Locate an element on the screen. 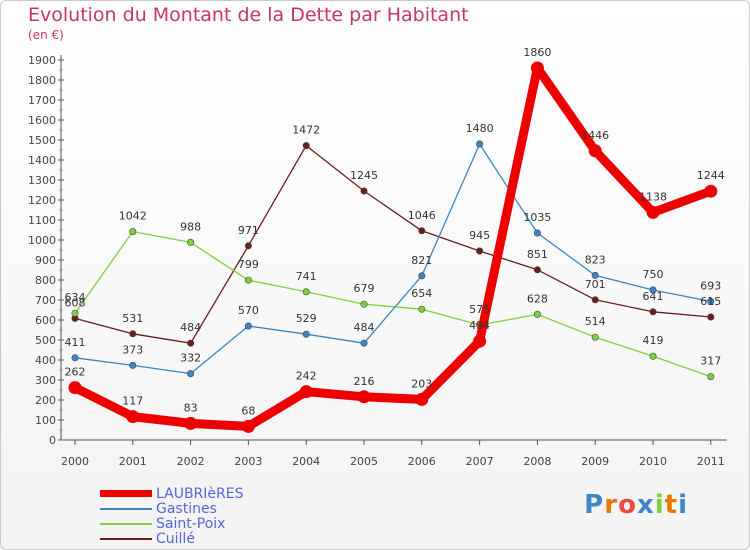  data-label: 1244 is located at coordinates (711, 175).